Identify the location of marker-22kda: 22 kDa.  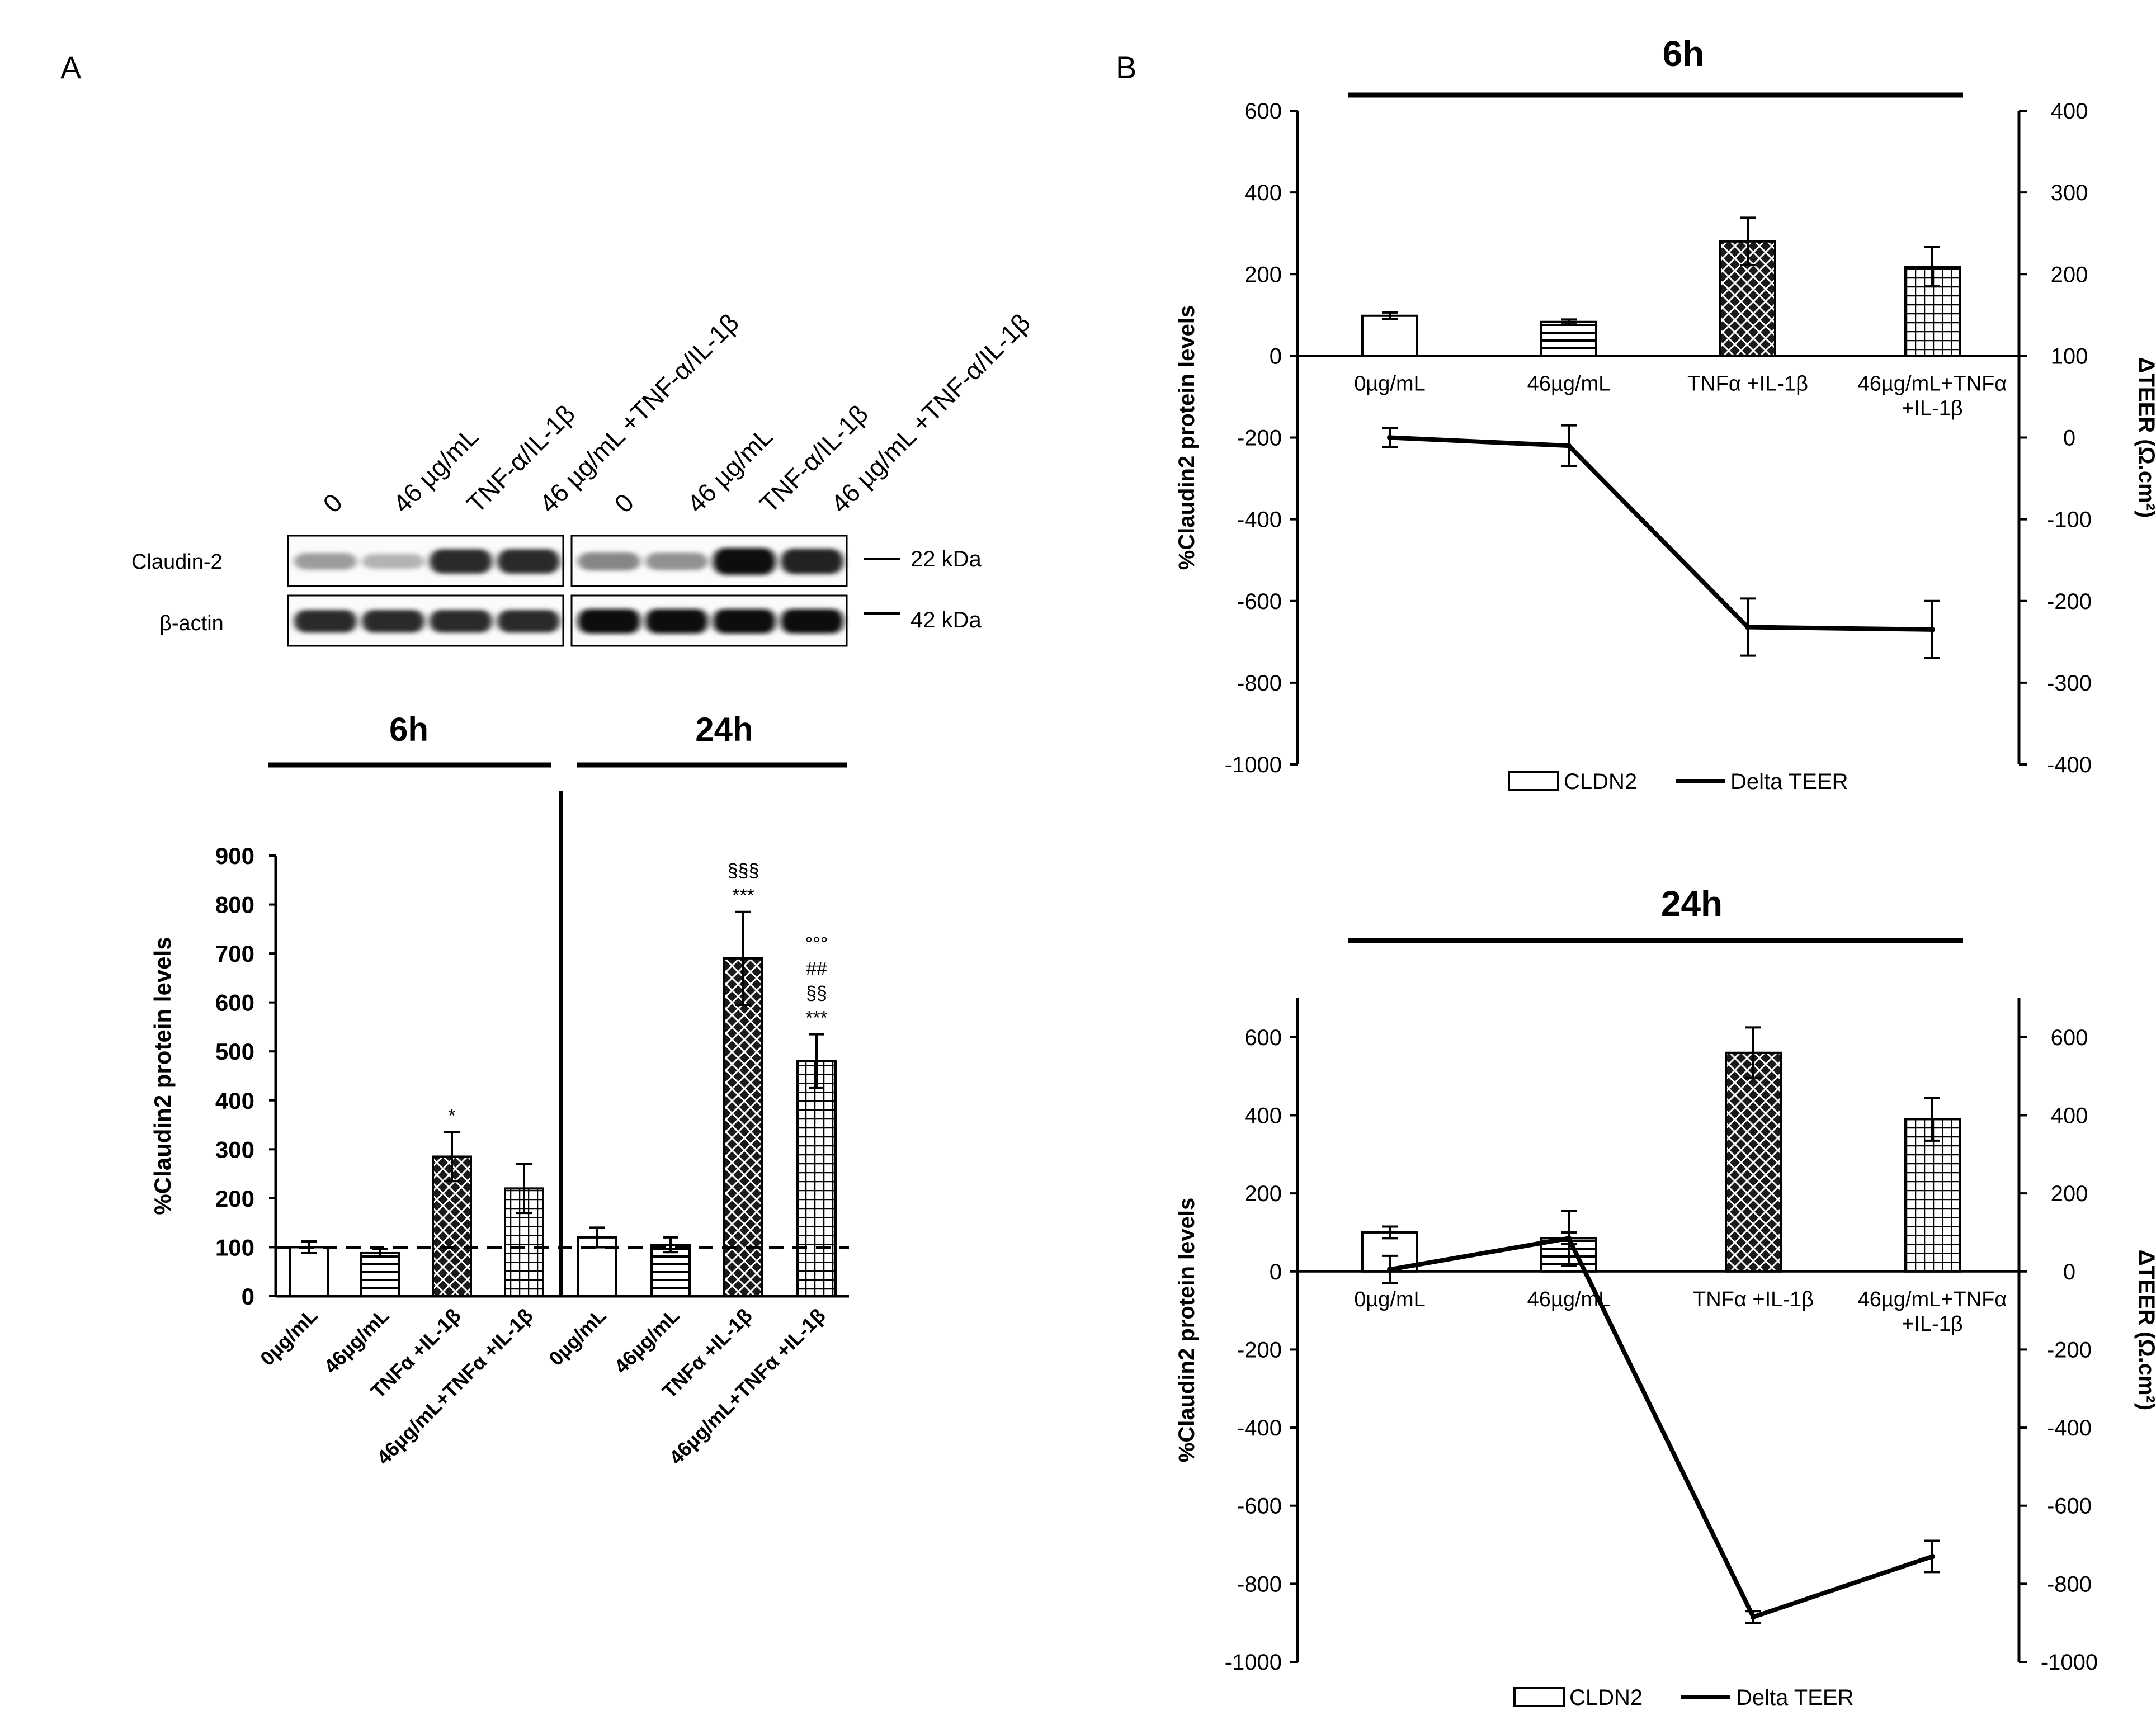
(946, 559).